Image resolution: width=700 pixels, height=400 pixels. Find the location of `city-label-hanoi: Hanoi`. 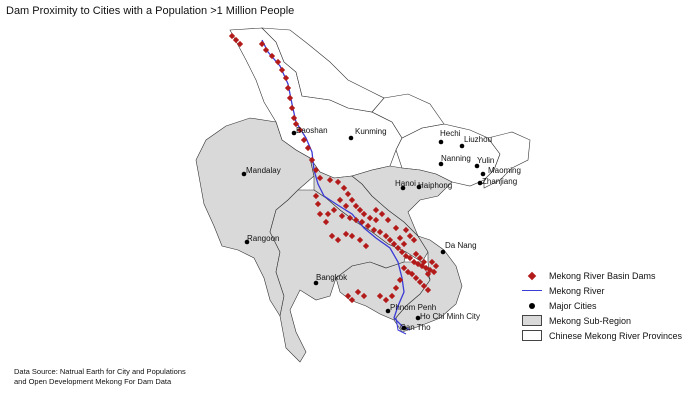

city-label-hanoi: Hanoi is located at coordinates (405, 183).